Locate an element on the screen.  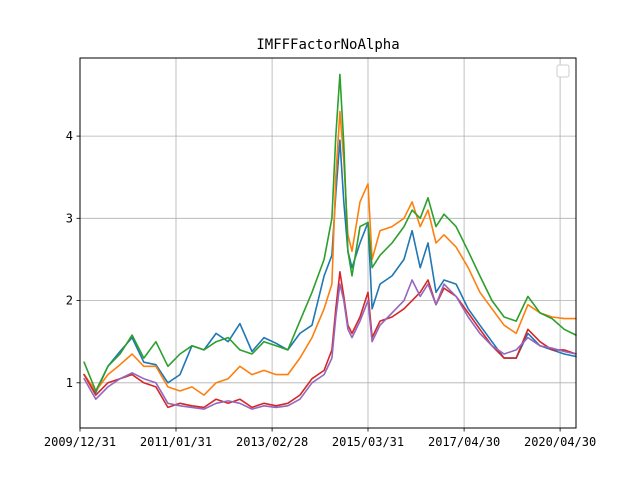
x-tick-label: 2017/04/30 is located at coordinates (464, 442).